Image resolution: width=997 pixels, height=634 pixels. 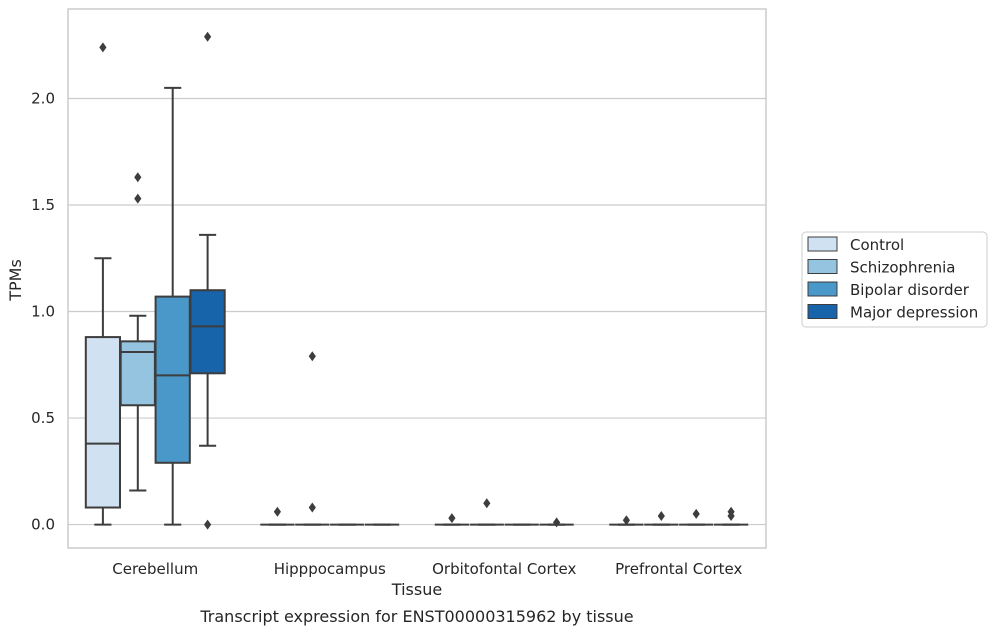 I want to click on y-axis-label: TPMs, so click(x=15, y=280).